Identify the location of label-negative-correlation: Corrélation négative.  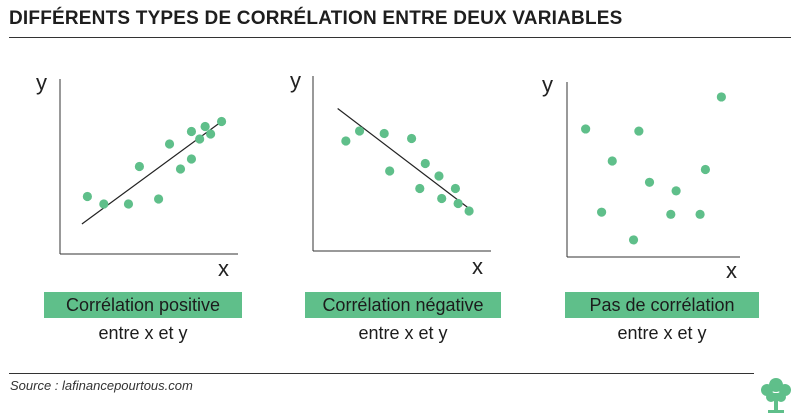
(403, 305).